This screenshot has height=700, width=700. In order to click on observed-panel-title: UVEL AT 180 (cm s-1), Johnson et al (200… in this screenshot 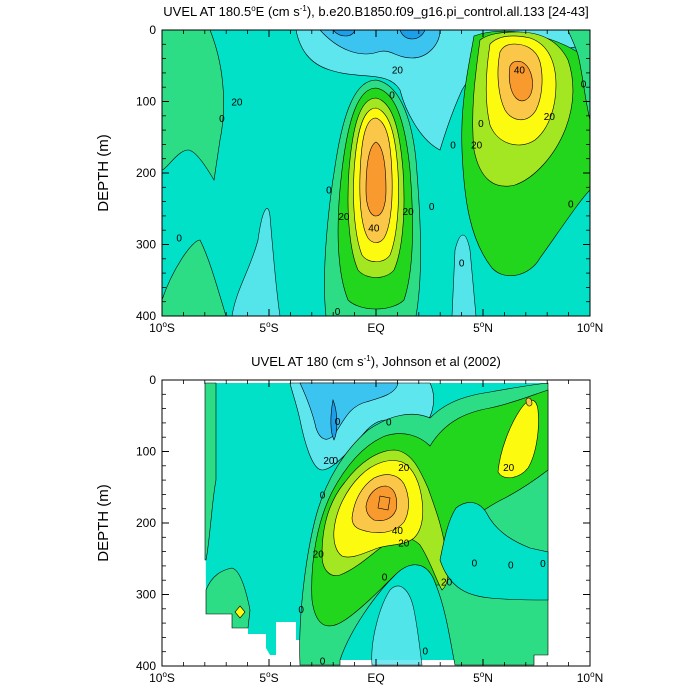, I will do `click(376, 361)`.